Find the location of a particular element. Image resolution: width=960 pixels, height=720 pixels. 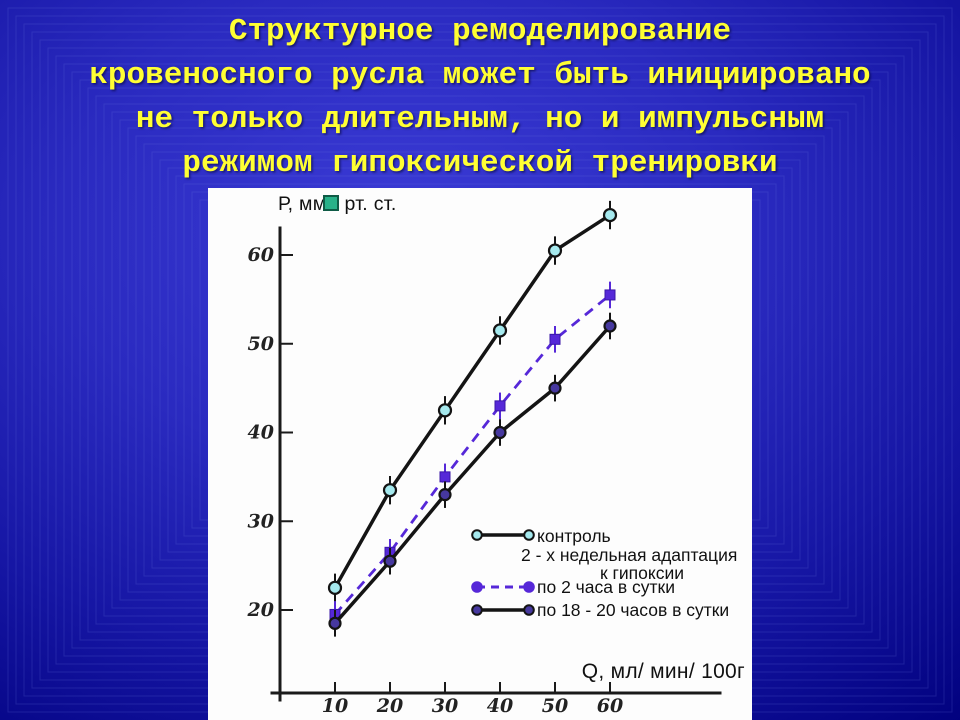

y-axis-title: Р, мм рт. ст. is located at coordinates (337, 204).